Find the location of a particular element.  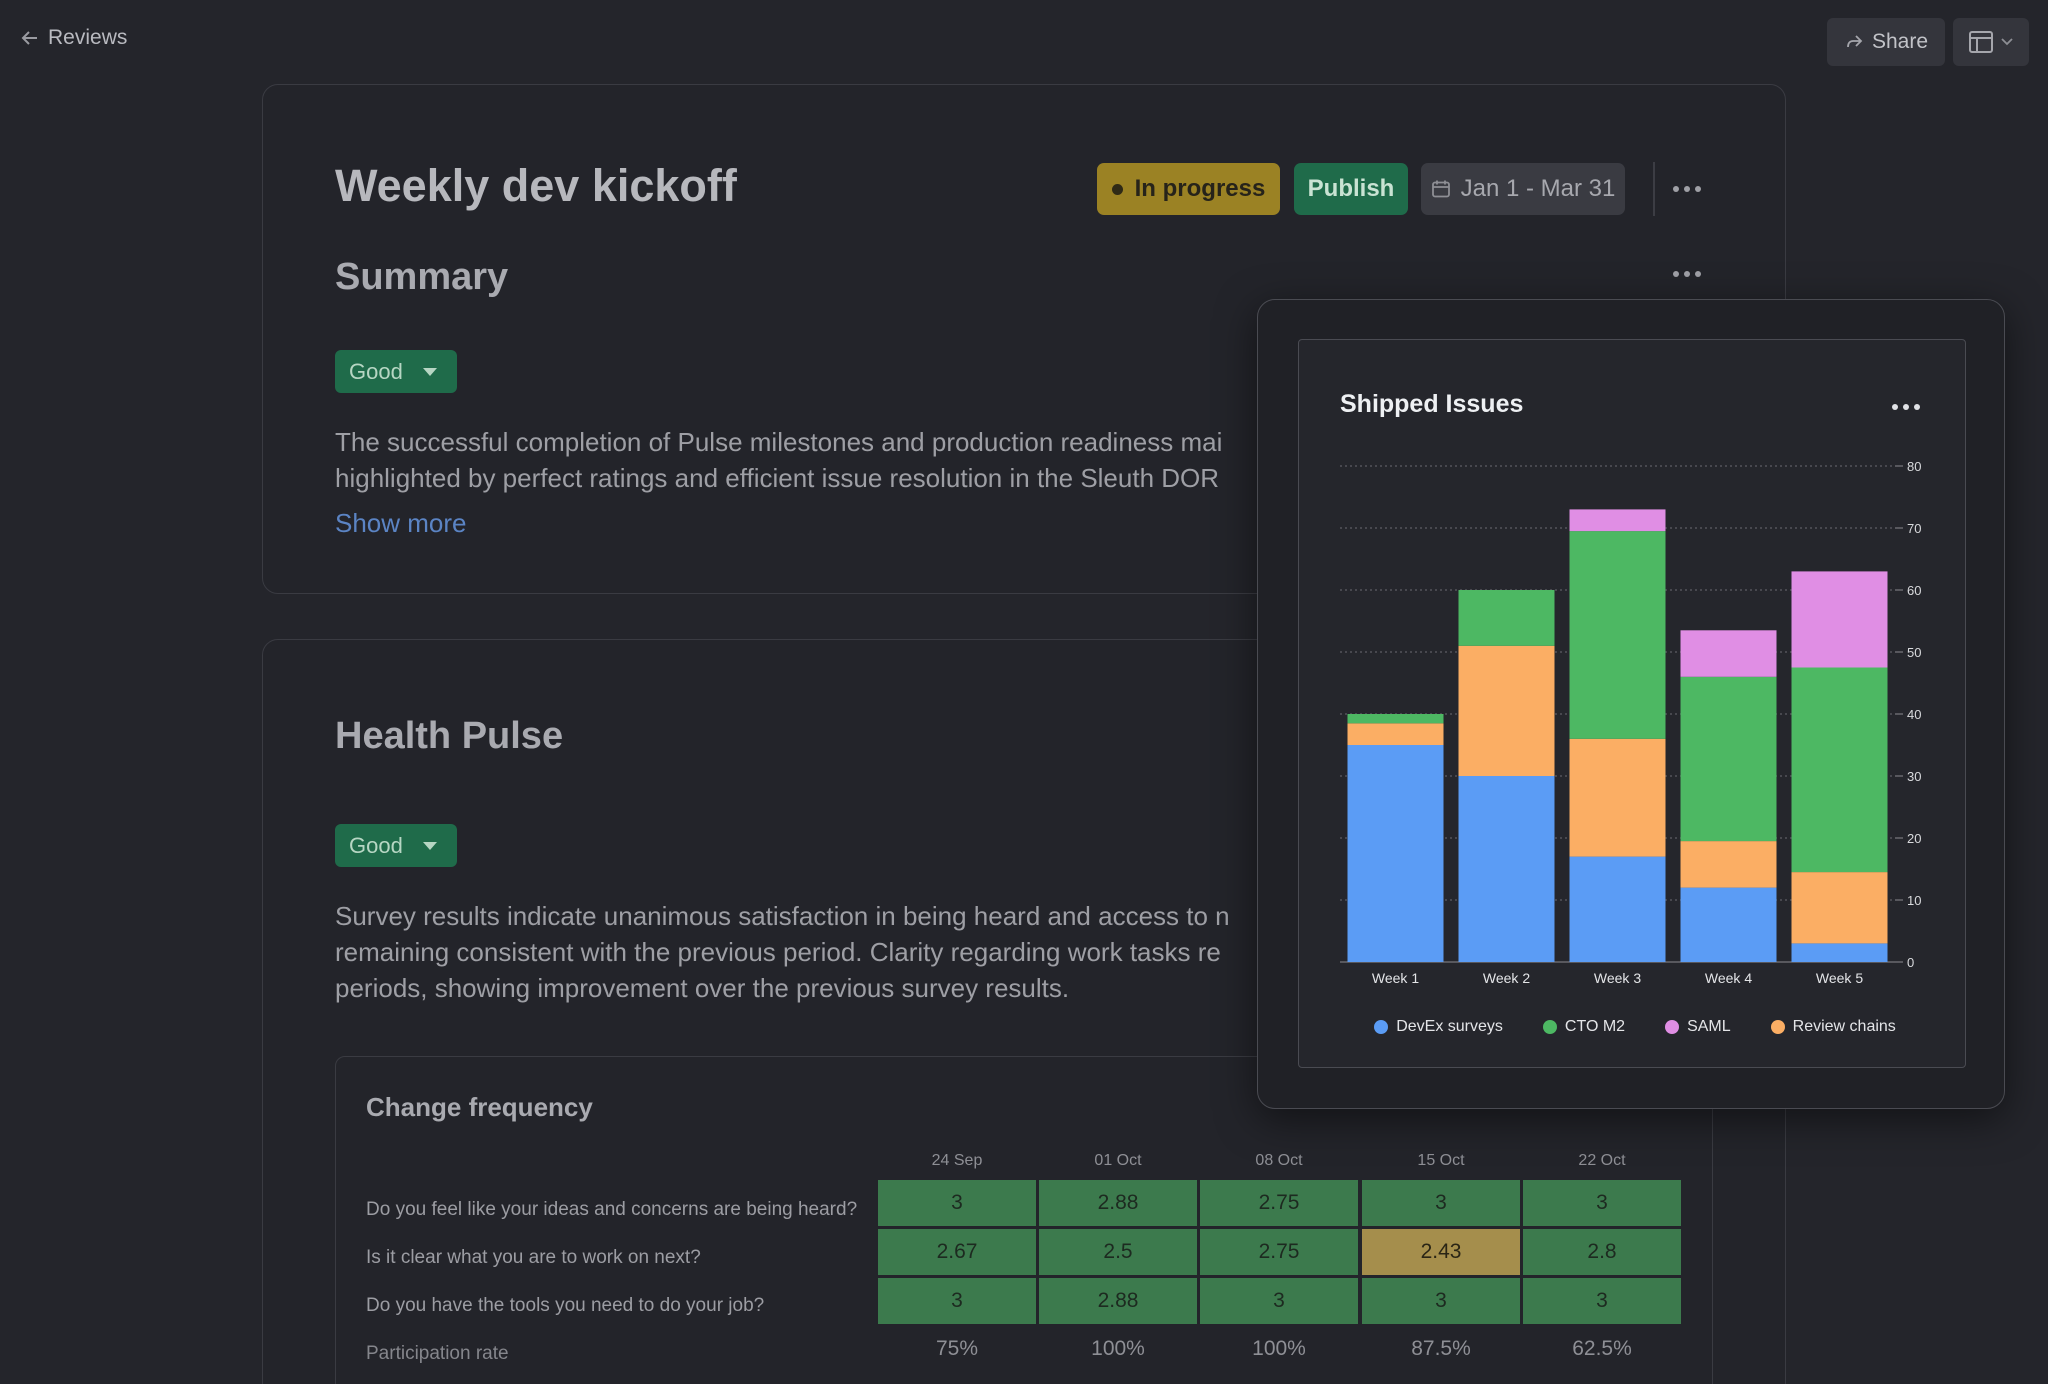

legend-item: Review chains is located at coordinates (1833, 1027).